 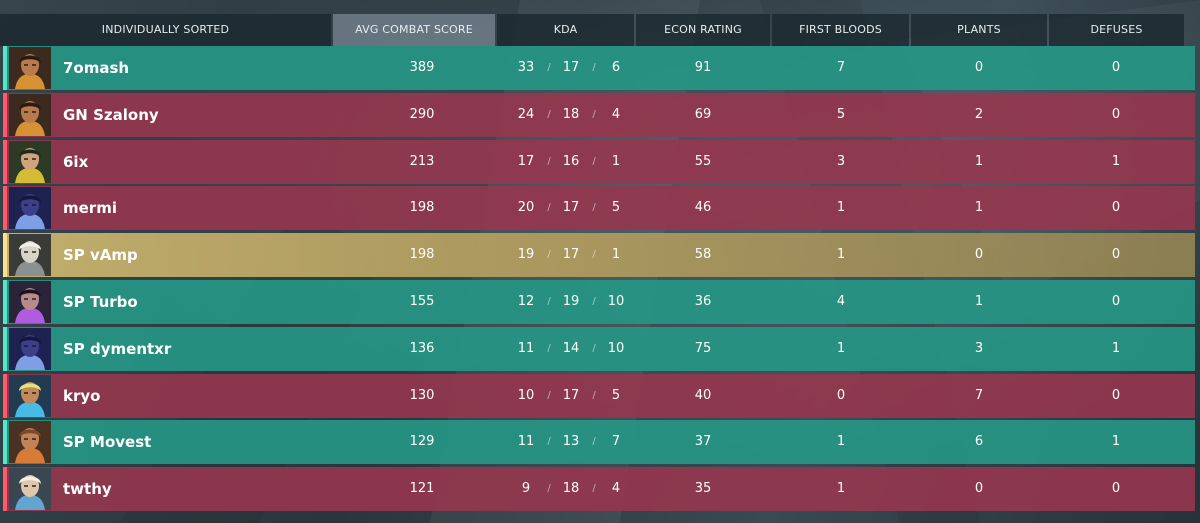 I want to click on deaths-value: 13, so click(x=571, y=442).